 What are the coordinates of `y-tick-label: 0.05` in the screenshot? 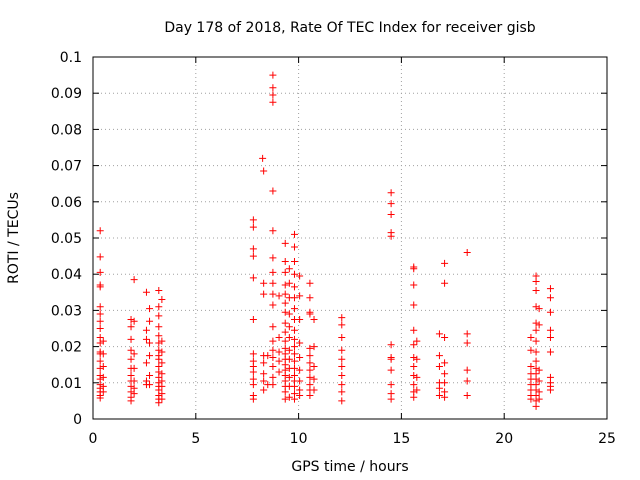 It's located at (66, 239).